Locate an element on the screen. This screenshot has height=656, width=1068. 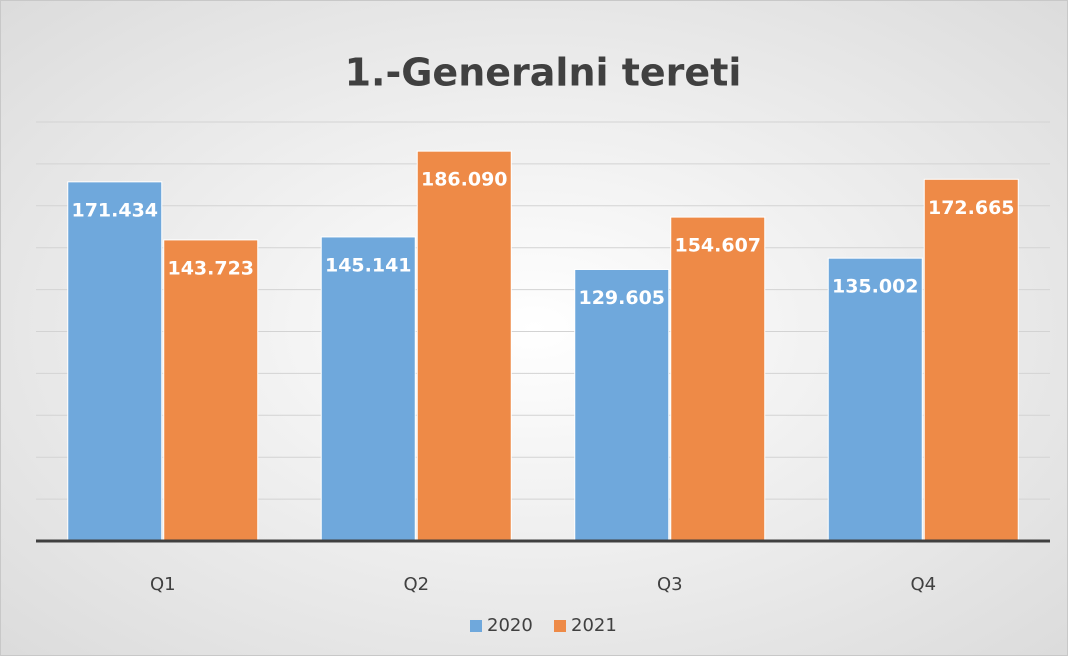
data-label: 129.605 is located at coordinates (621, 298).